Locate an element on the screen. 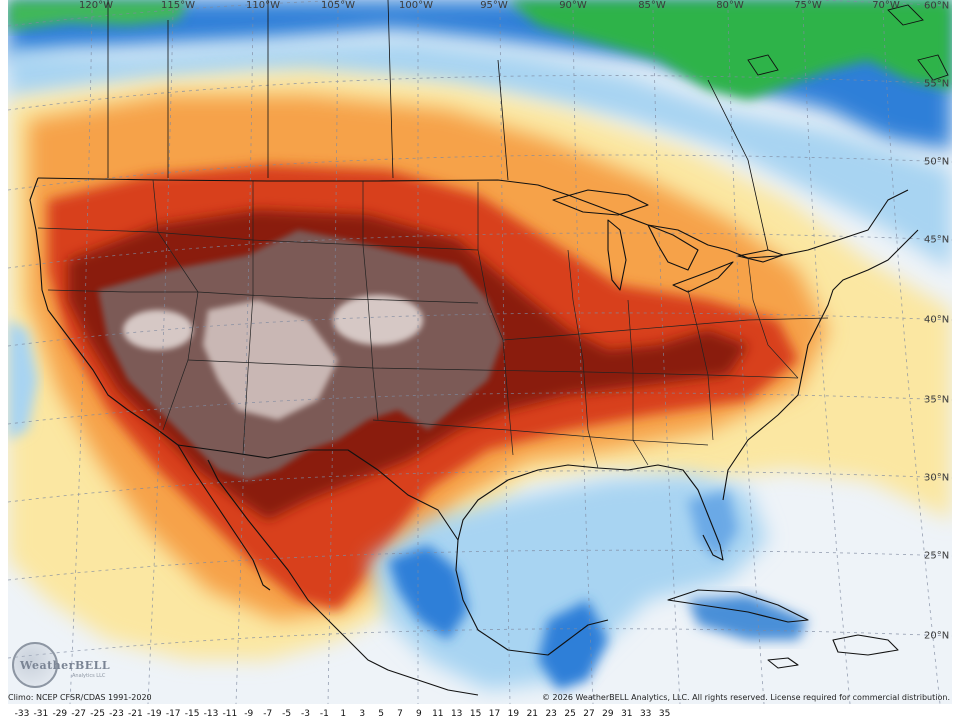 This screenshot has width=960, height=720. colorbar-tick-label: -5 is located at coordinates (287, 714).